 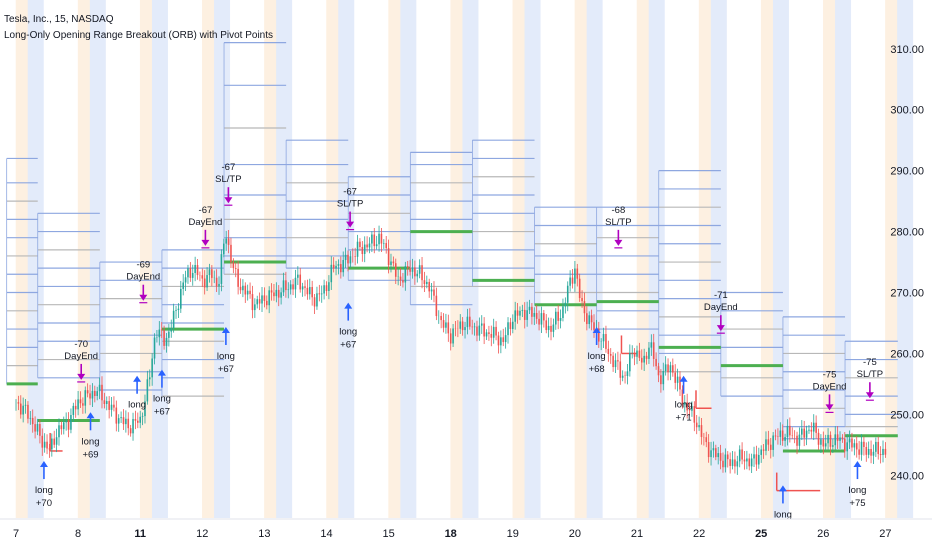 I want to click on entry-pnl-label: +71, so click(x=684, y=418).